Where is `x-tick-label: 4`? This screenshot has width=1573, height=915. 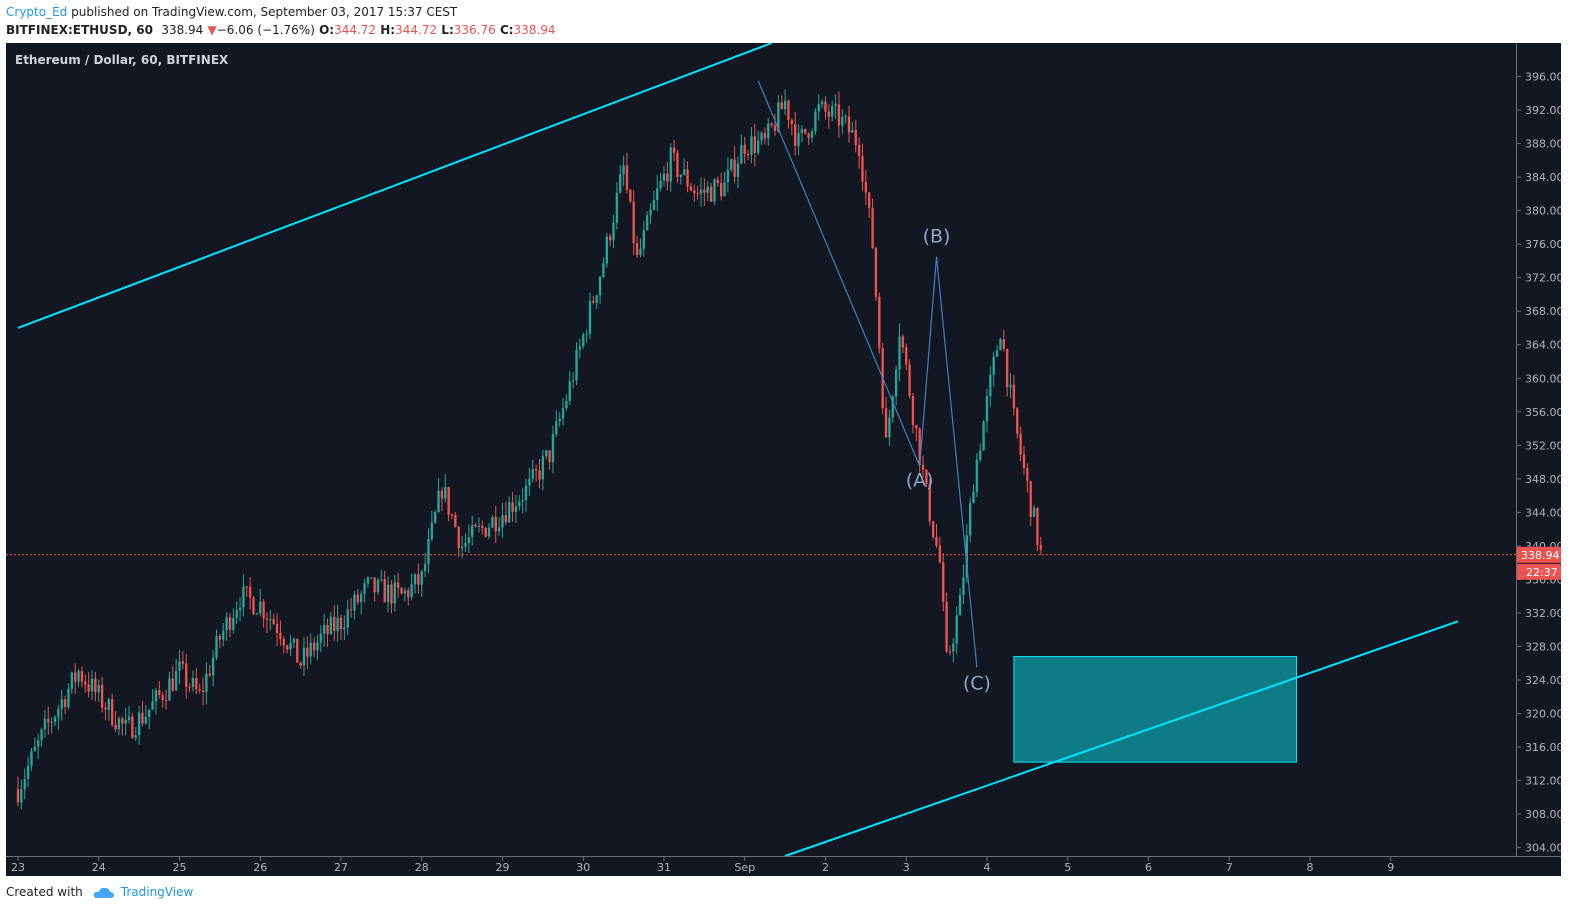 x-tick-label: 4 is located at coordinates (986, 867).